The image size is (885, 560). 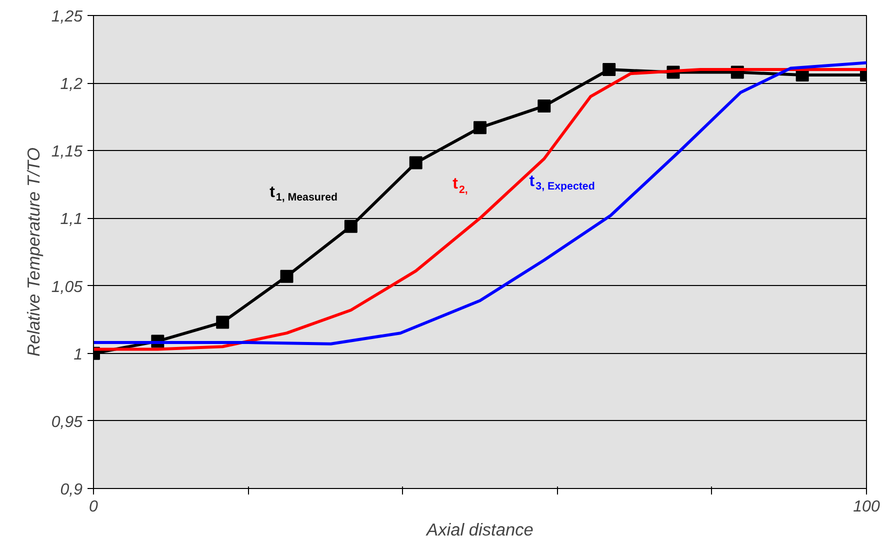 I want to click on y-tick-label: 1,25, so click(x=67, y=17).